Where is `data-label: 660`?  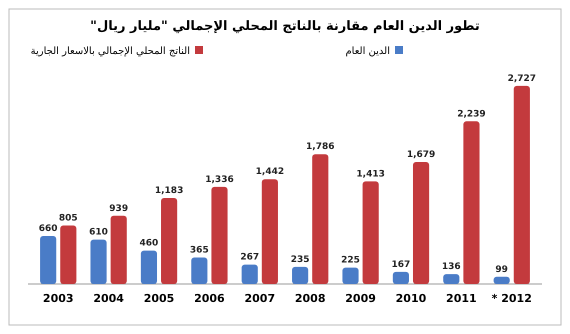 data-label: 660 is located at coordinates (48, 229).